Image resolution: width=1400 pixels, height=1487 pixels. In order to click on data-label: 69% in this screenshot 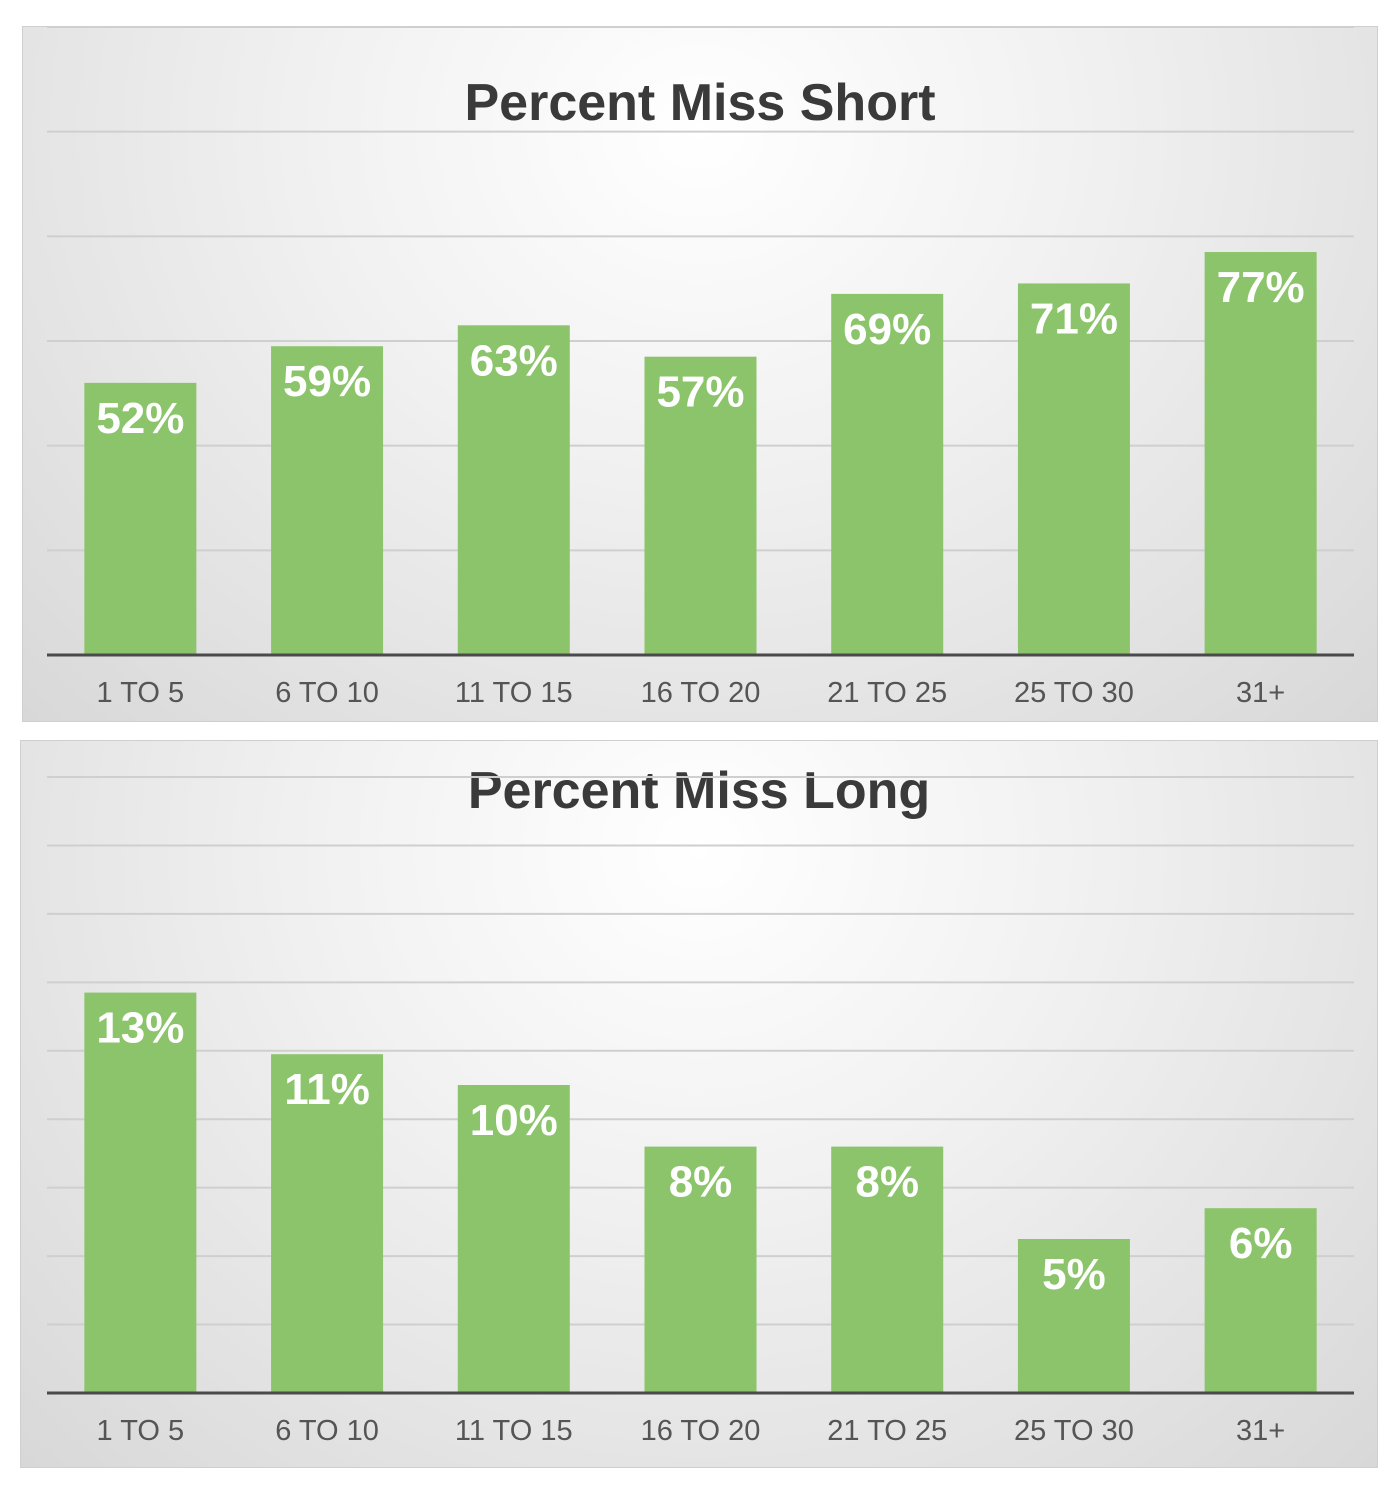, I will do `click(887, 329)`.